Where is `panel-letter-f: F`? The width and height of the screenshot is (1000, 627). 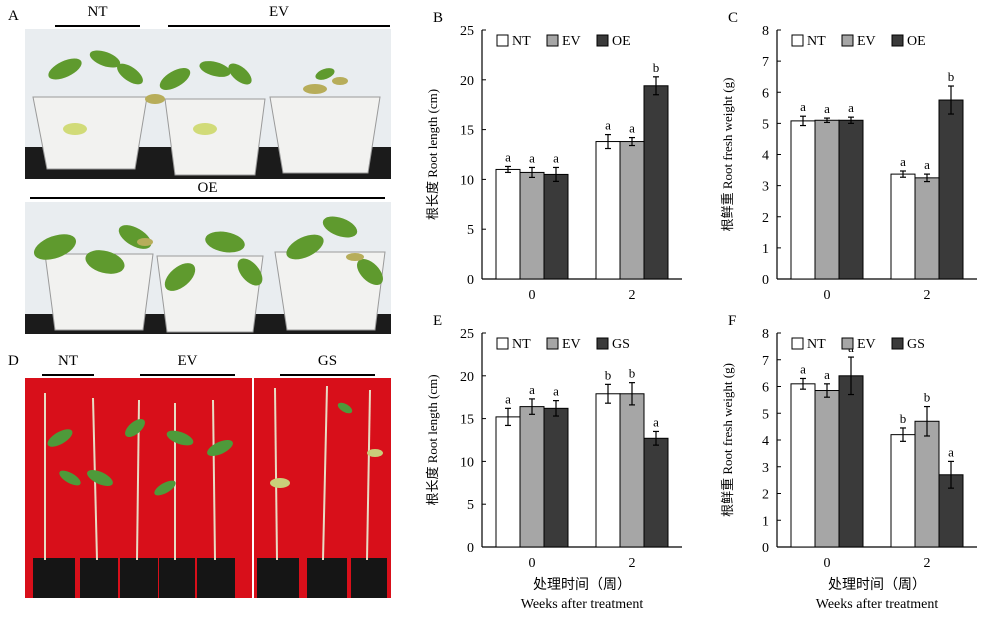 panel-letter-f: F is located at coordinates (732, 321).